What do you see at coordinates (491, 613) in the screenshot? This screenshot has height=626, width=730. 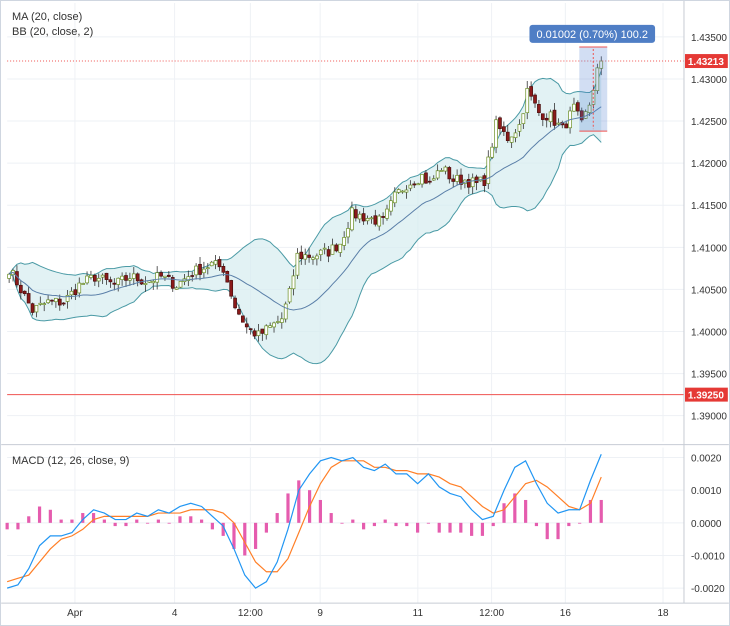 I see `time-tick-label: 12:00` at bounding box center [491, 613].